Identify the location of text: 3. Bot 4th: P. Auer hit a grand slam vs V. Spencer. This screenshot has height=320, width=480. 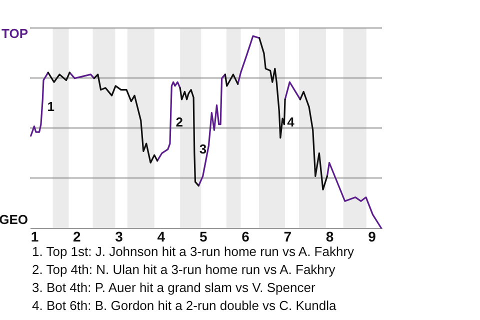
(174, 287).